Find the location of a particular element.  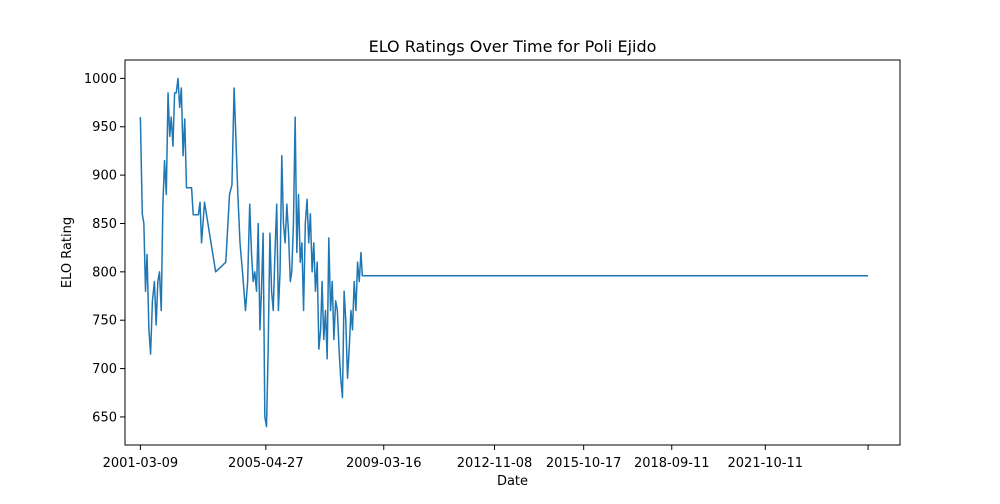

y-tick-label: 950 is located at coordinates (104, 127).